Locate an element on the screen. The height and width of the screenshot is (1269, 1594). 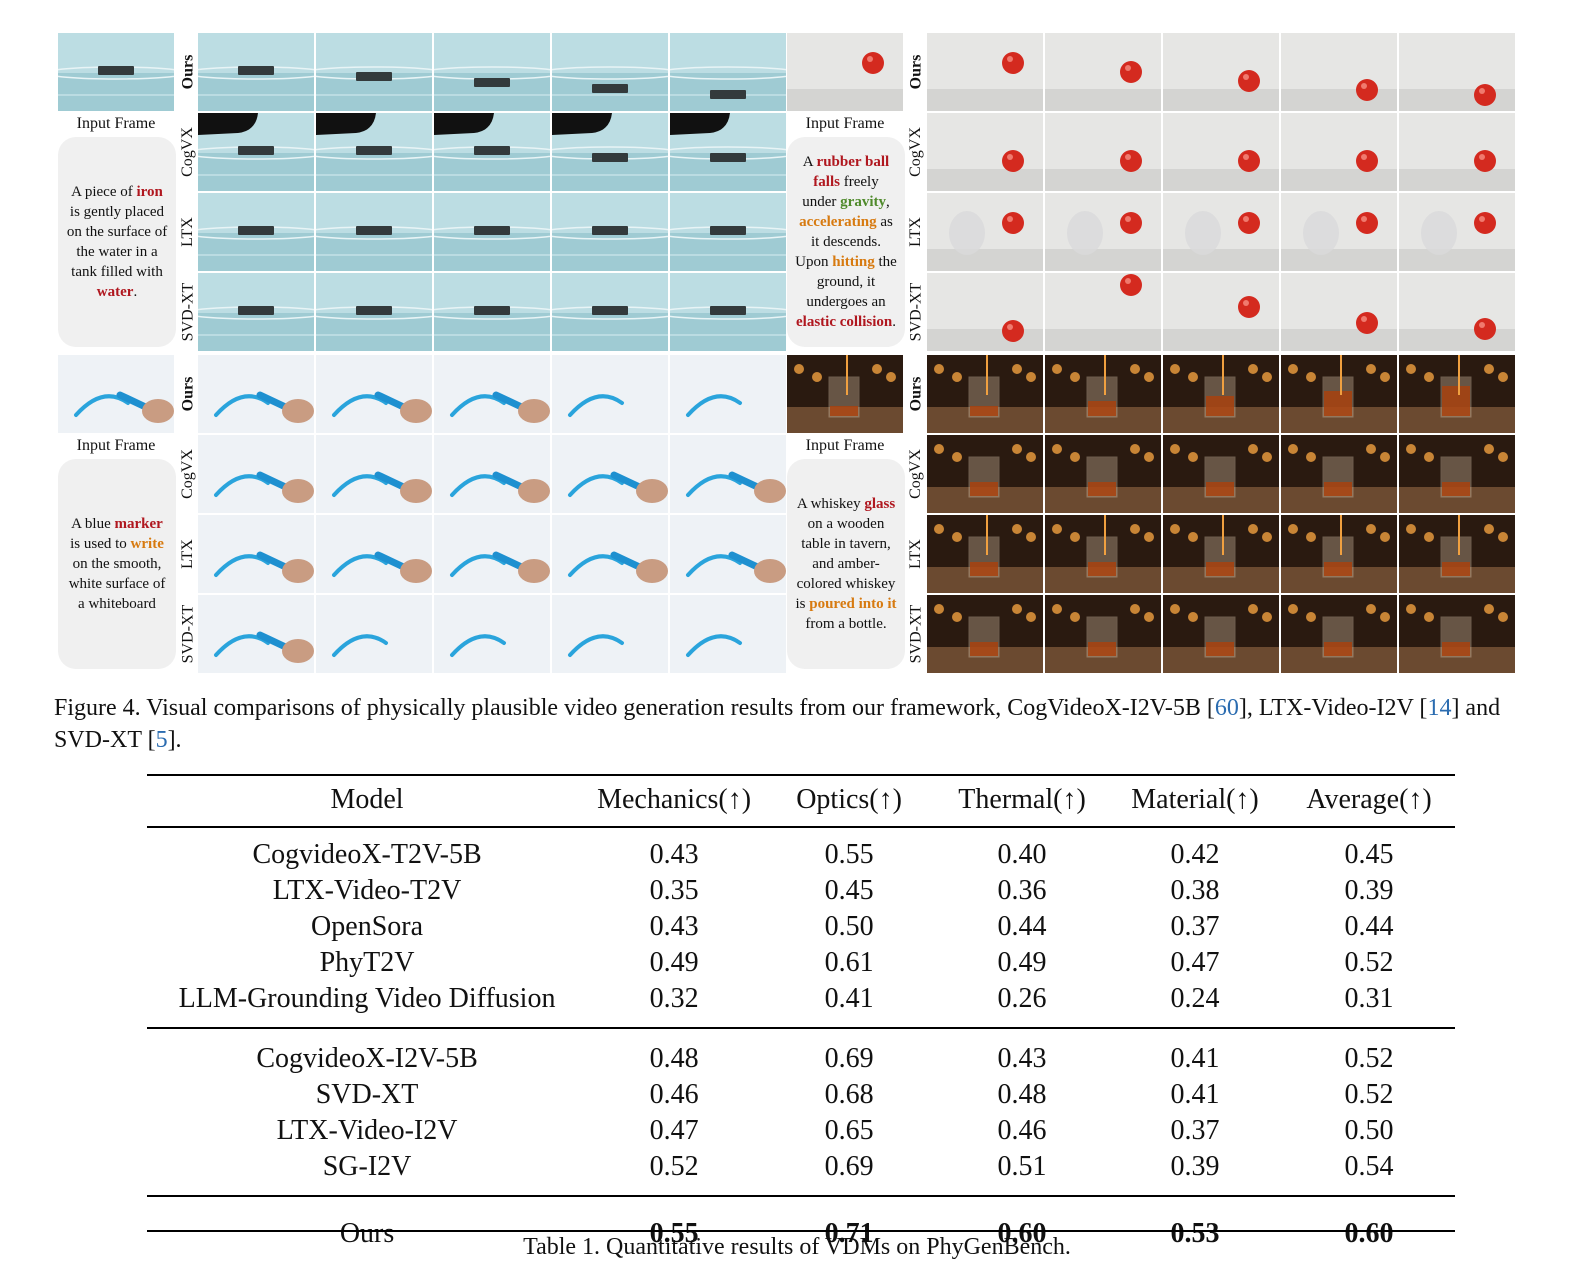
prompt-fragment: gravity is located at coordinates (863, 202).